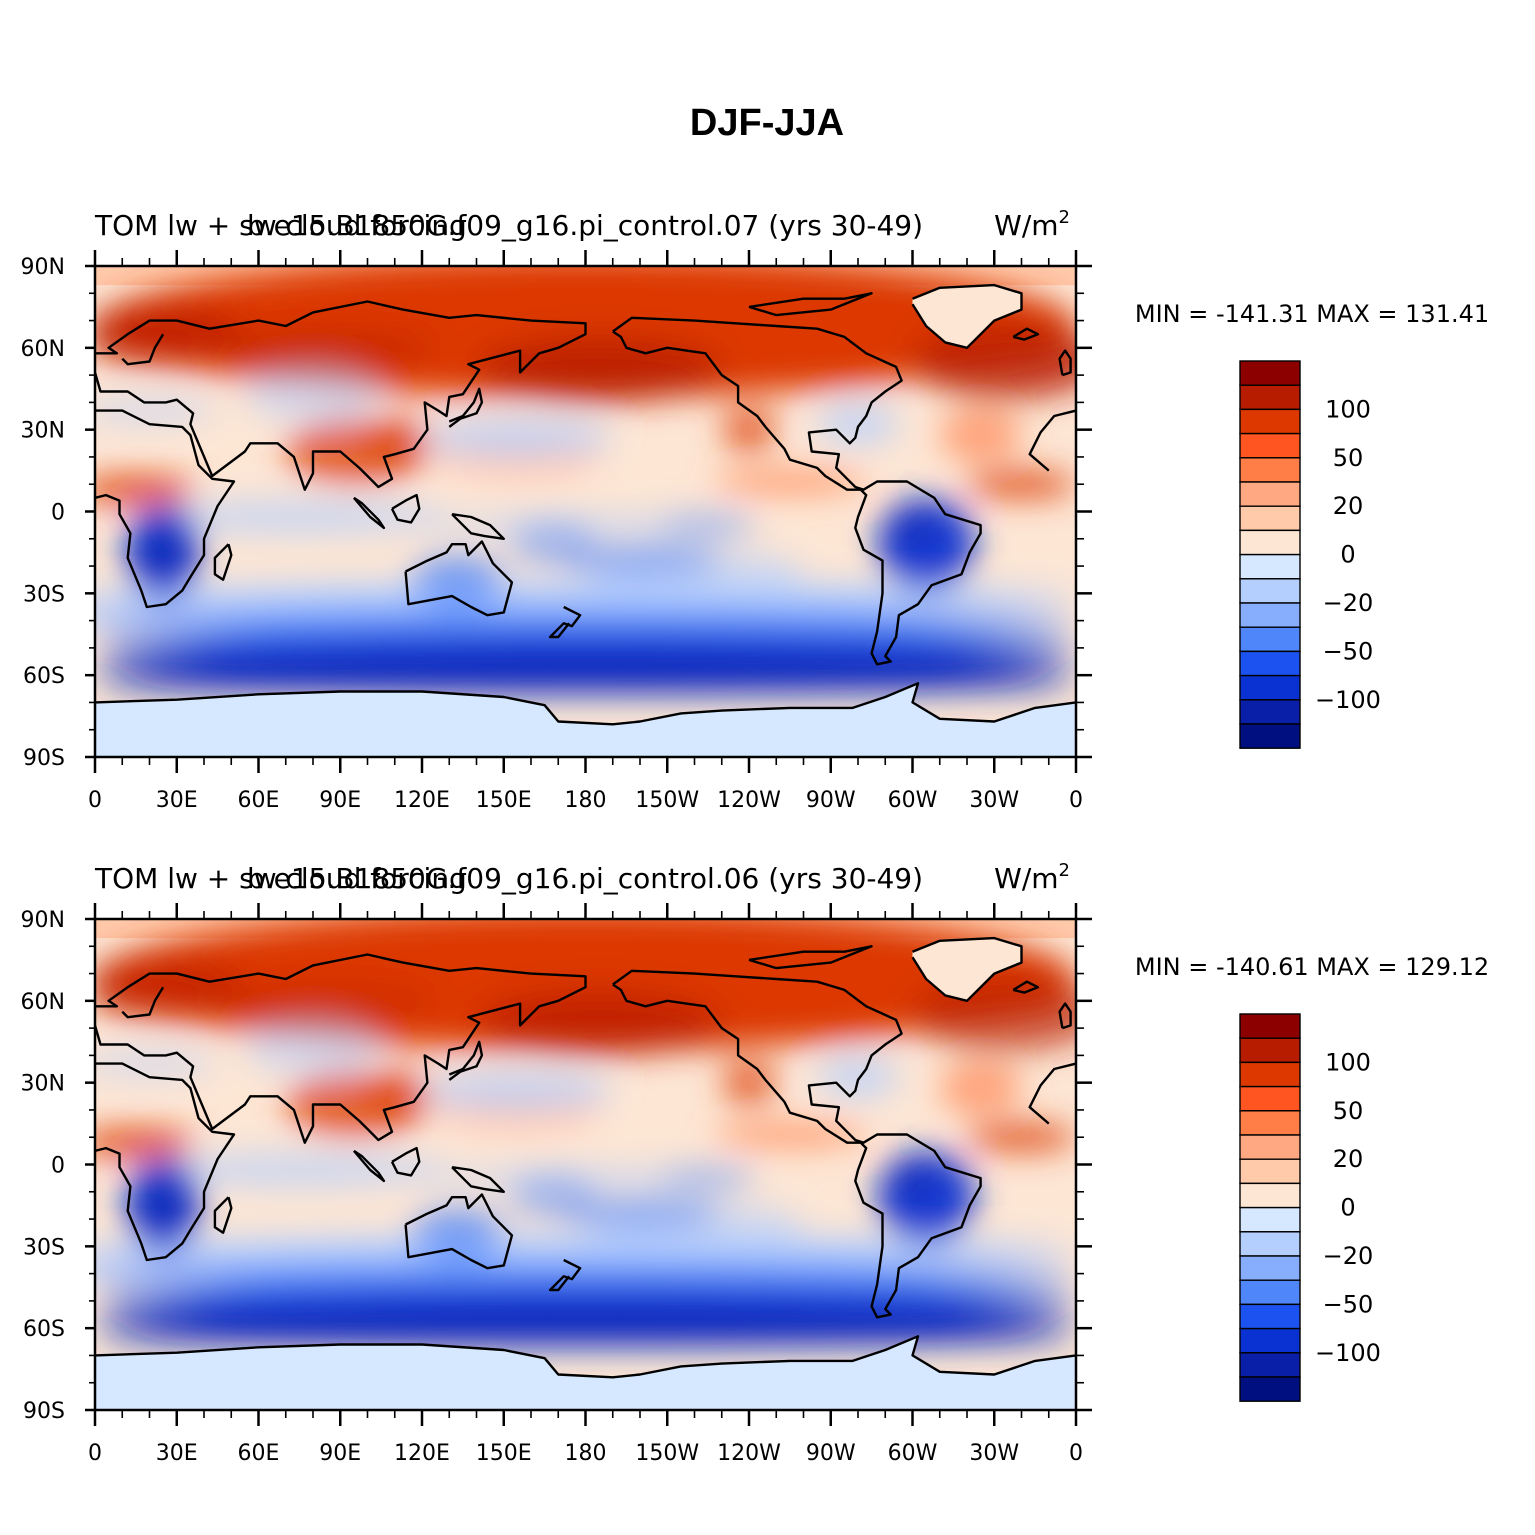 The height and width of the screenshot is (1535, 1535). Describe the element at coordinates (177, 800) in the screenshot. I see `lon-label: 30E` at that location.